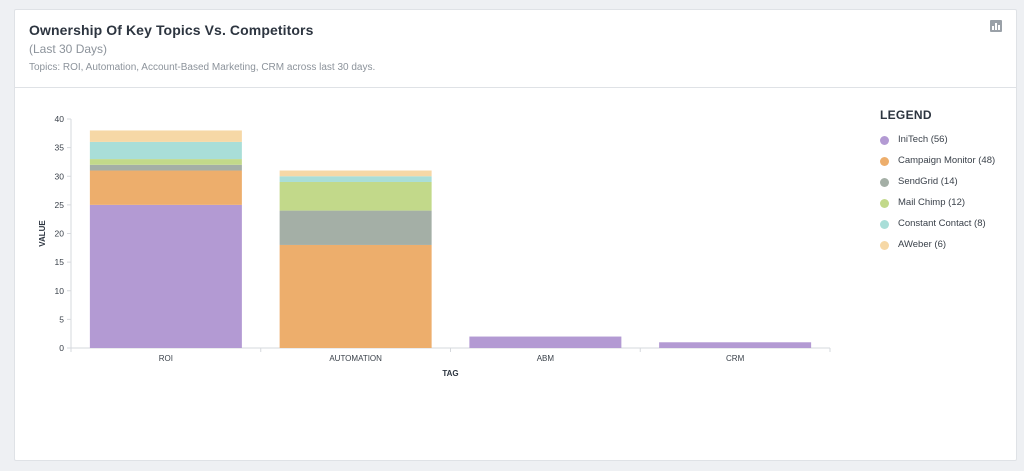 Image resolution: width=1024 pixels, height=471 pixels. What do you see at coordinates (932, 202) in the screenshot?
I see `legend-label: Mail Chimp (12)` at bounding box center [932, 202].